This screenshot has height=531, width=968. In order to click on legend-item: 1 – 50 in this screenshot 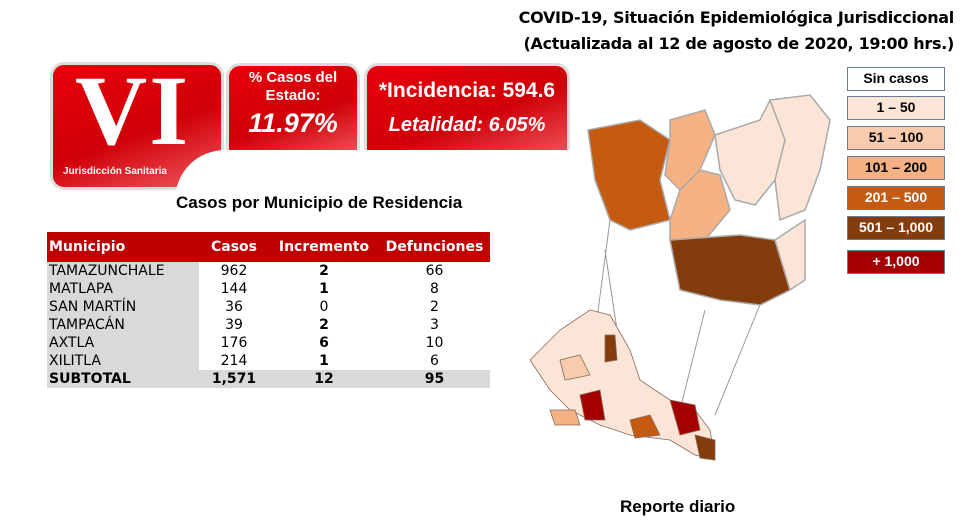, I will do `click(896, 108)`.